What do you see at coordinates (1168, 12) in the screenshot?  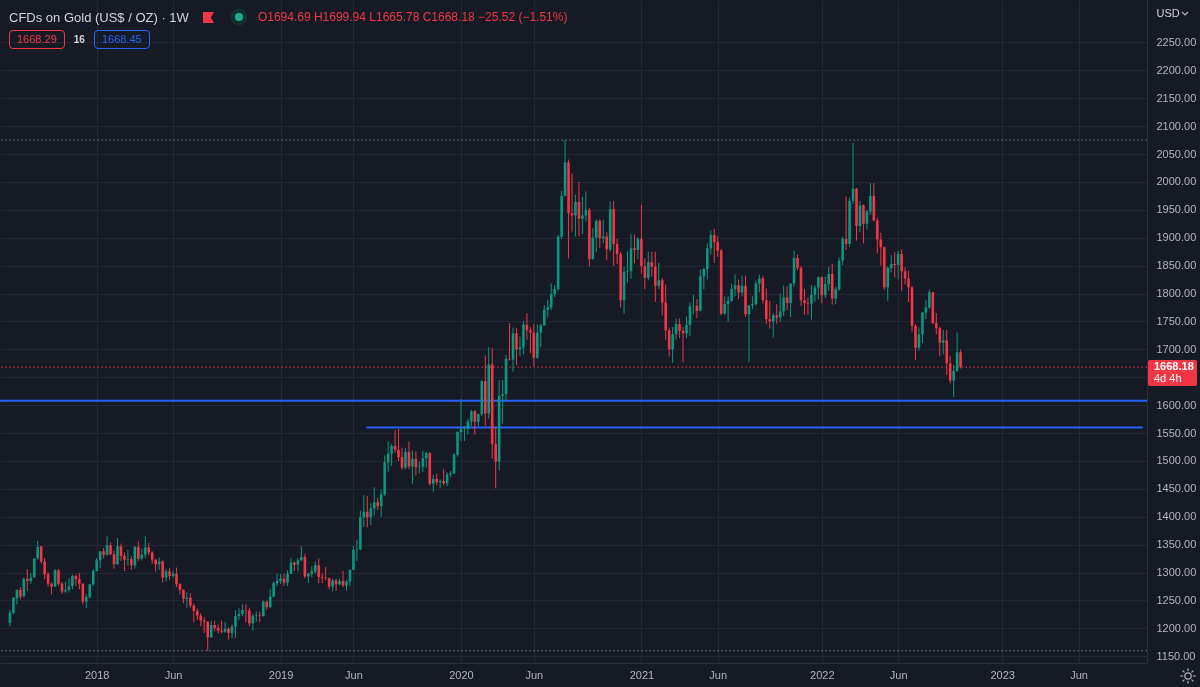 I see `y-axis-title: USD` at bounding box center [1168, 12].